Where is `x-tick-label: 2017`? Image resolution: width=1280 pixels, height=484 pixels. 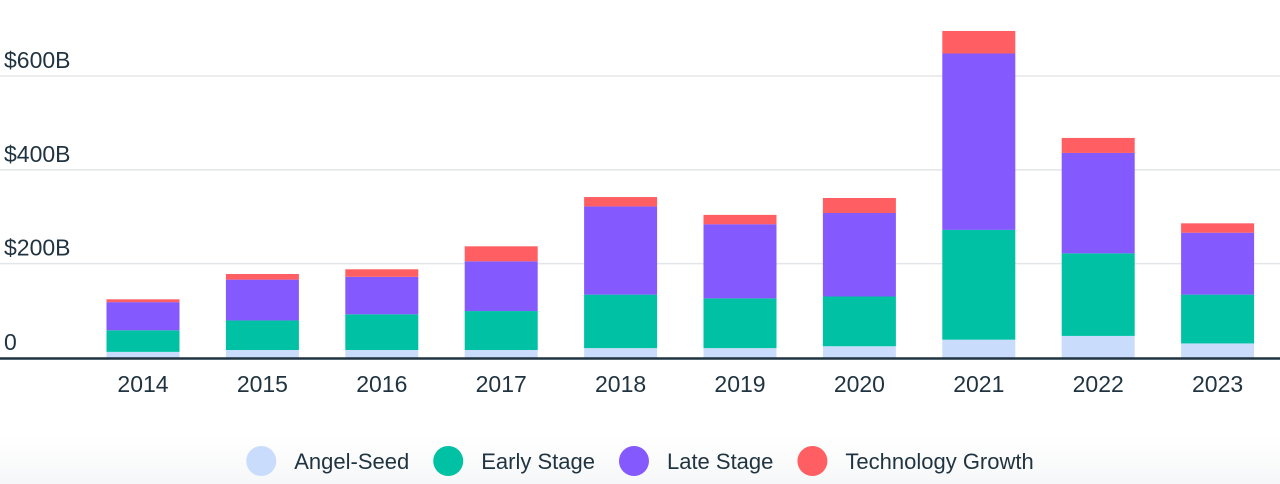 x-tick-label: 2017 is located at coordinates (501, 384).